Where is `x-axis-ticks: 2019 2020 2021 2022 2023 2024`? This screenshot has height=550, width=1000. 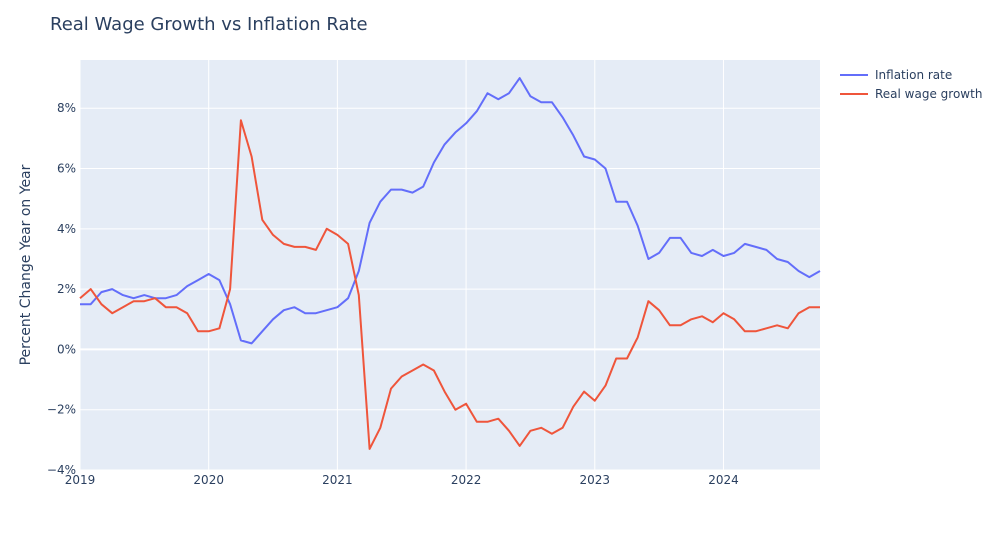 x-axis-ticks: 2019 2020 2021 2022 2023 2024 is located at coordinates (402, 480).